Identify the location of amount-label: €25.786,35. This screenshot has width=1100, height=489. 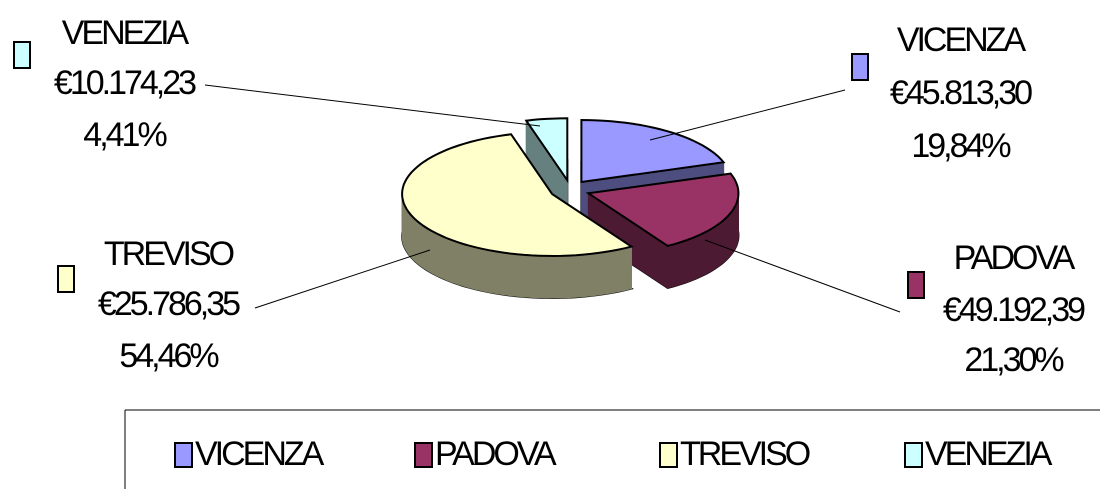
(169, 304).